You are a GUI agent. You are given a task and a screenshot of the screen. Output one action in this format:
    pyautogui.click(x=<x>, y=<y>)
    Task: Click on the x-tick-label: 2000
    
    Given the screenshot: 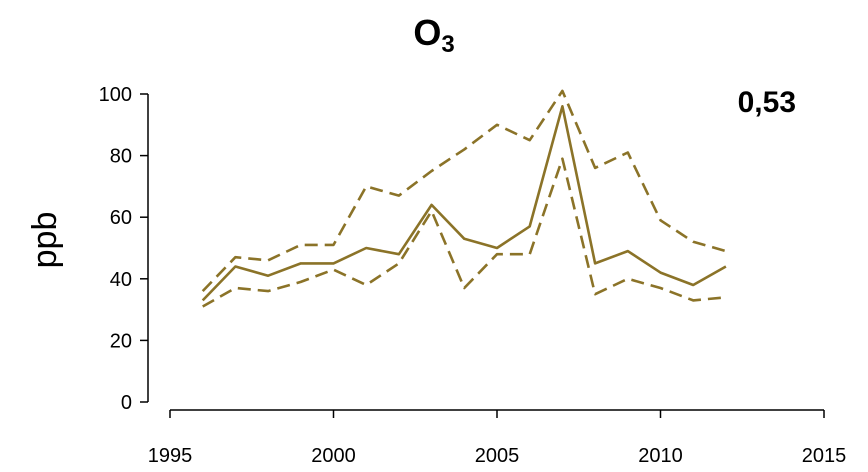 What is the action you would take?
    pyautogui.click(x=333, y=456)
    